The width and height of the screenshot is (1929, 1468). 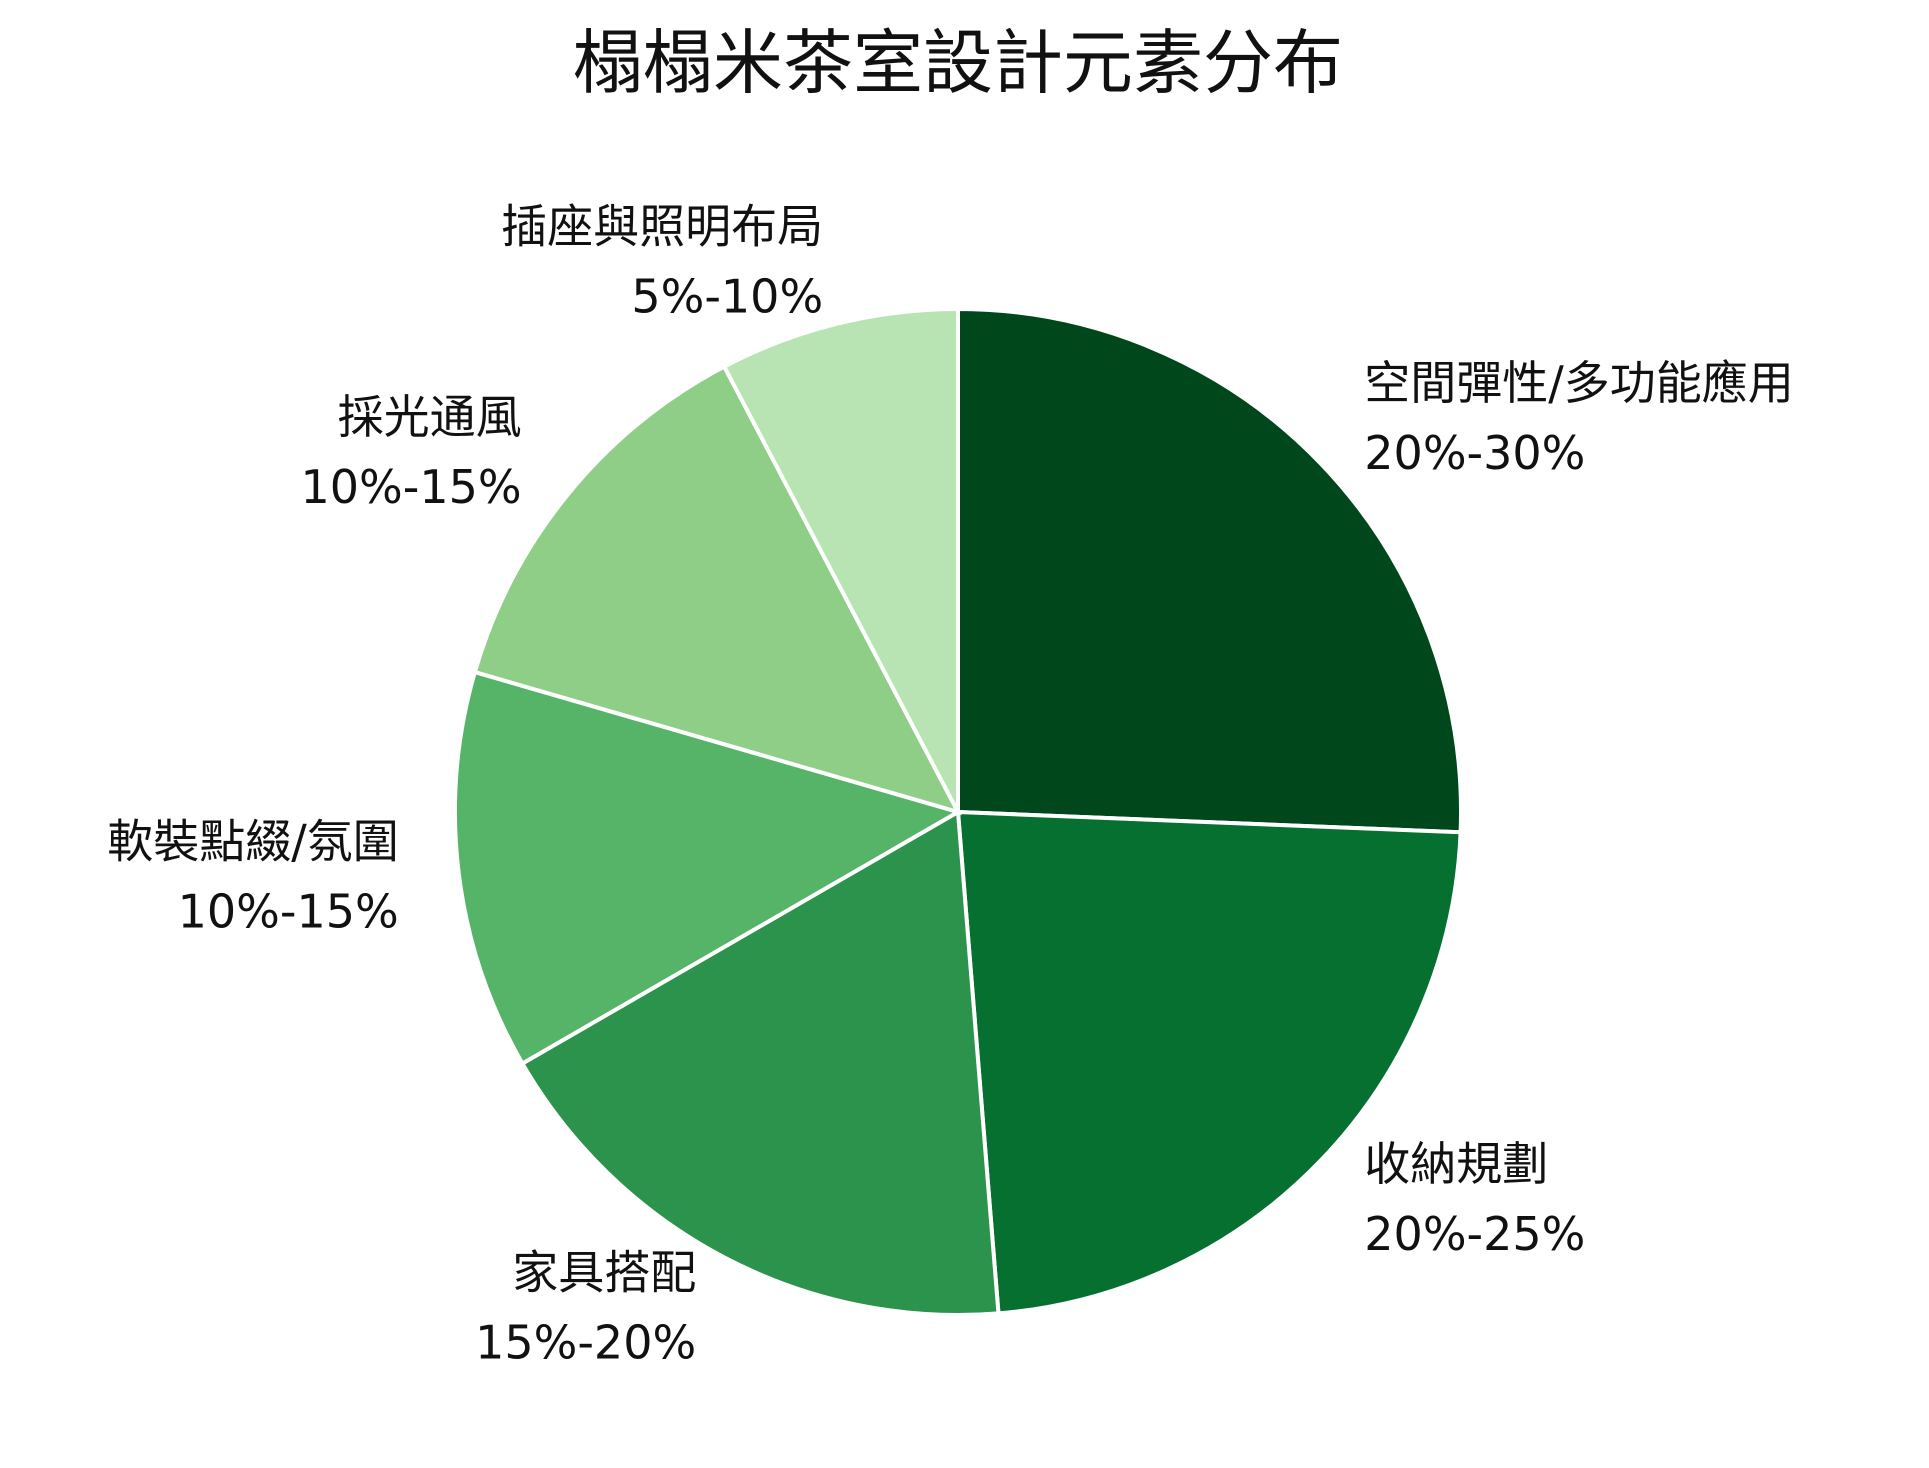 I want to click on slice-value-label: 20%-30%, so click(x=1474, y=453).